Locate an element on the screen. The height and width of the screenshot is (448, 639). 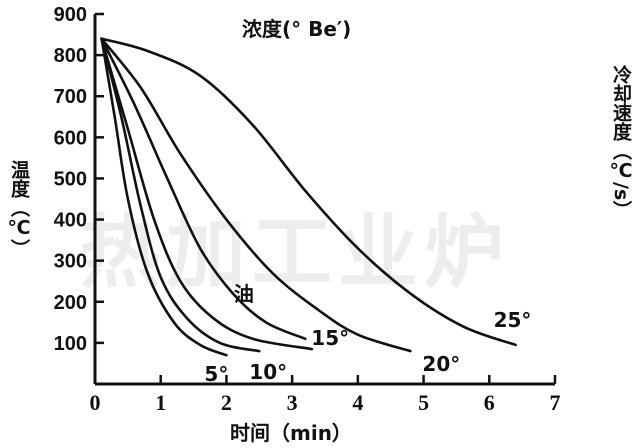
y-tick-label: 800 is located at coordinates (70, 56).